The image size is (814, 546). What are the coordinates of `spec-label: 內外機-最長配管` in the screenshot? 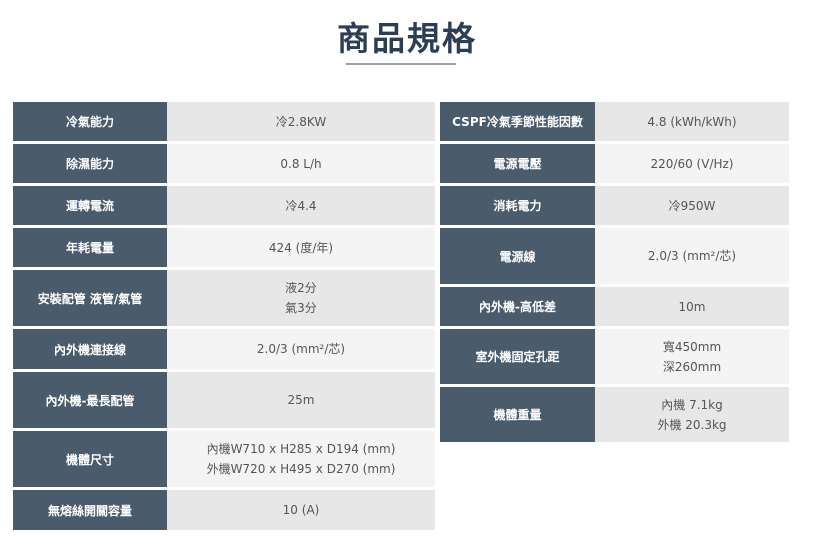 It's located at (90, 400).